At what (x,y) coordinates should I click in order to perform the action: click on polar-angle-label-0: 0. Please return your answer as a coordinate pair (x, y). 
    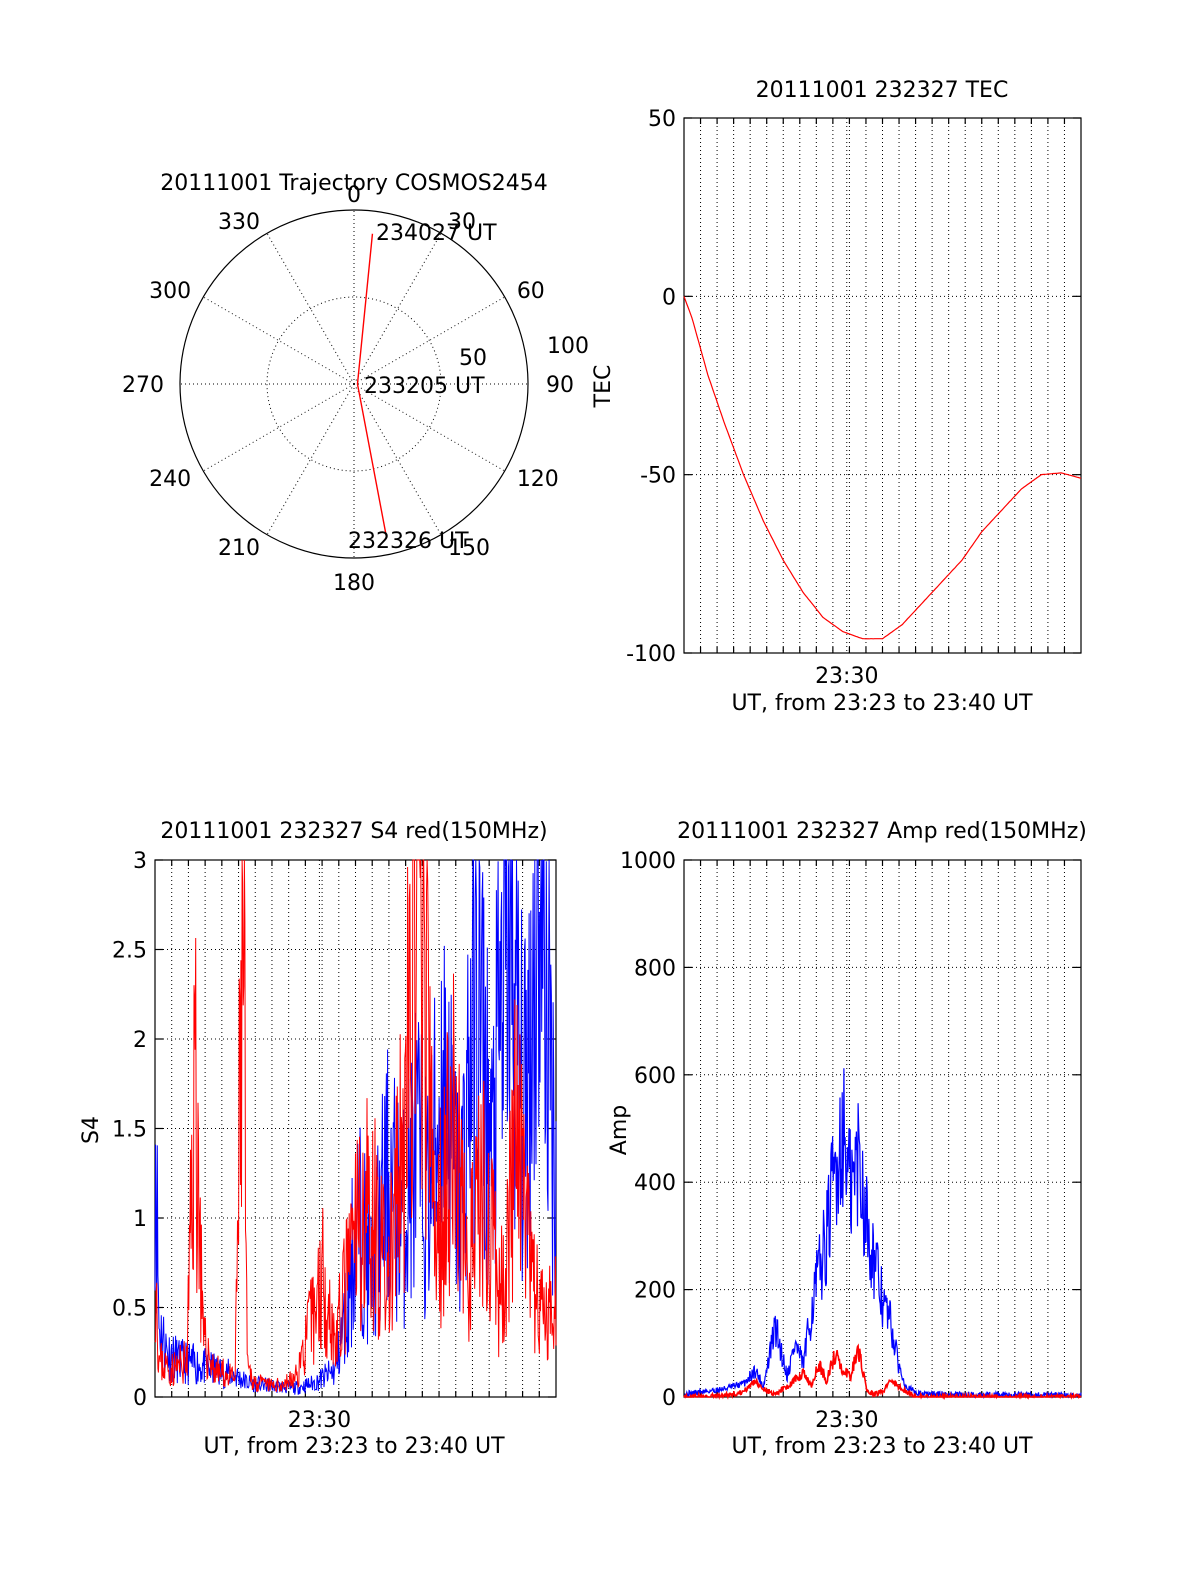
    Looking at the image, I should click on (354, 195).